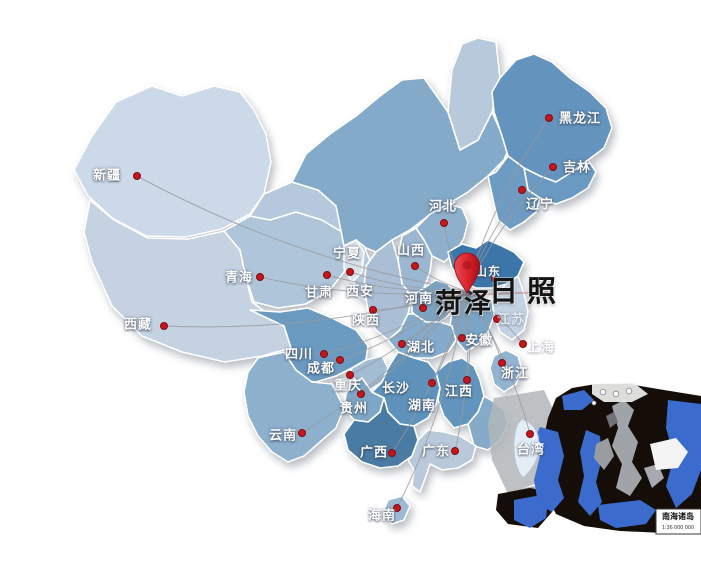 This screenshot has height=575, width=701. I want to click on inset-blue-top, so click(578, 400).